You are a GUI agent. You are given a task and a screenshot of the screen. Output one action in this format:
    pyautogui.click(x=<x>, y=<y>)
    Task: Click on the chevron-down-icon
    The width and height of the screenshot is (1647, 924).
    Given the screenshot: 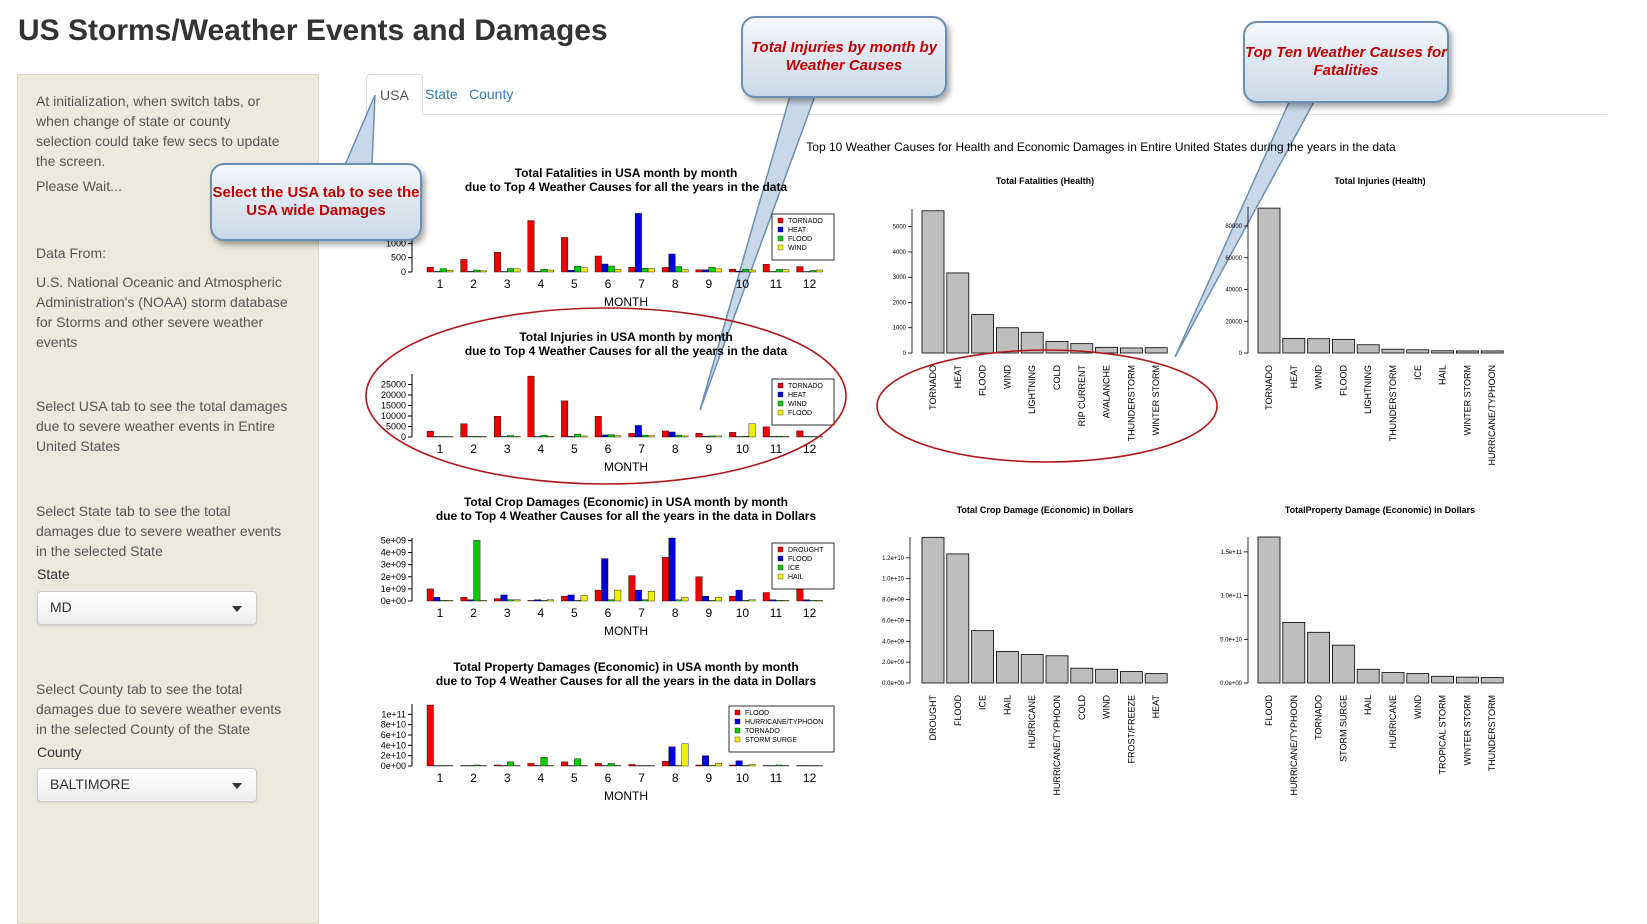 What is the action you would take?
    pyautogui.click(x=237, y=609)
    